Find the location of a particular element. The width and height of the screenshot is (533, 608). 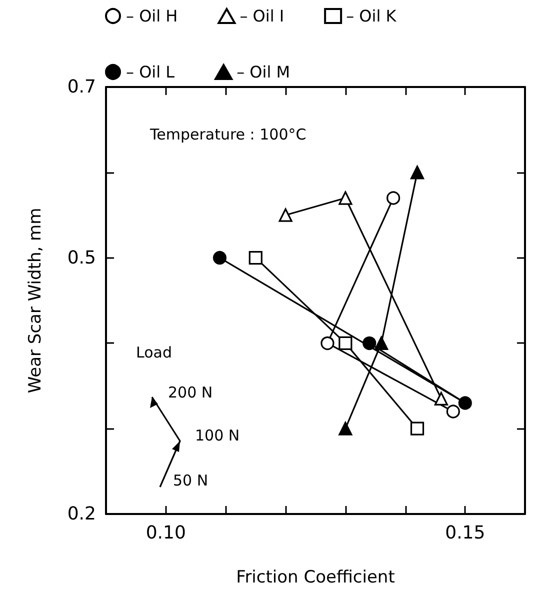

y-axis-title: Wear Scar Width, mm is located at coordinates (36, 301).